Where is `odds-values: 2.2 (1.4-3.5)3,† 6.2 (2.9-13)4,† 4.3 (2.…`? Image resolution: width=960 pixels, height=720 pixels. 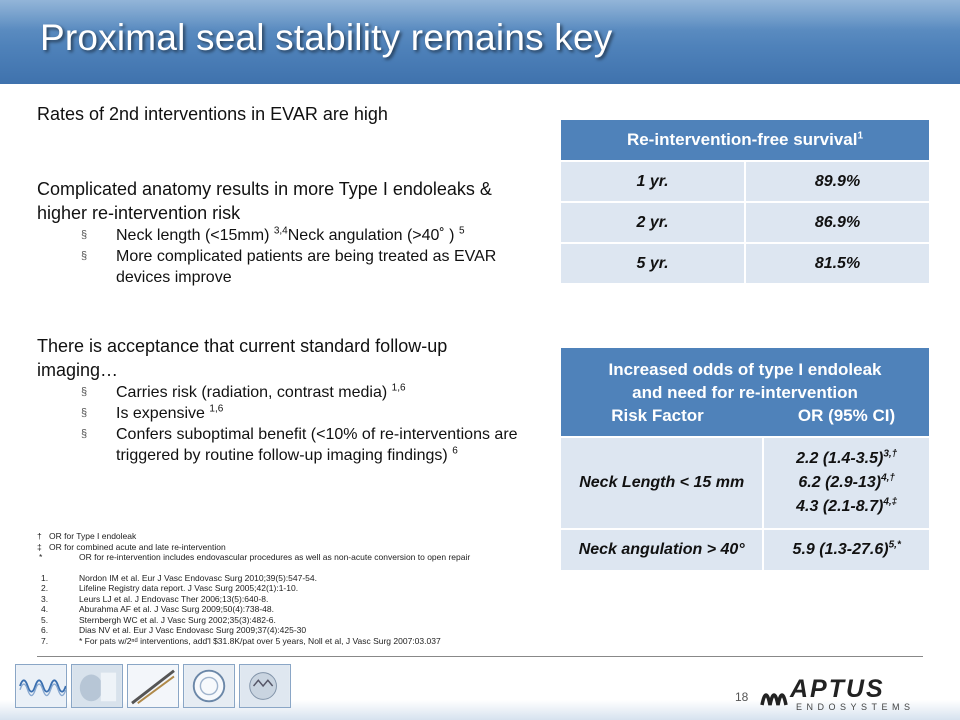 odds-values: 2.2 (1.4-3.5)3,† 6.2 (2.9-13)4,† 4.3 (2.… is located at coordinates (845, 482).